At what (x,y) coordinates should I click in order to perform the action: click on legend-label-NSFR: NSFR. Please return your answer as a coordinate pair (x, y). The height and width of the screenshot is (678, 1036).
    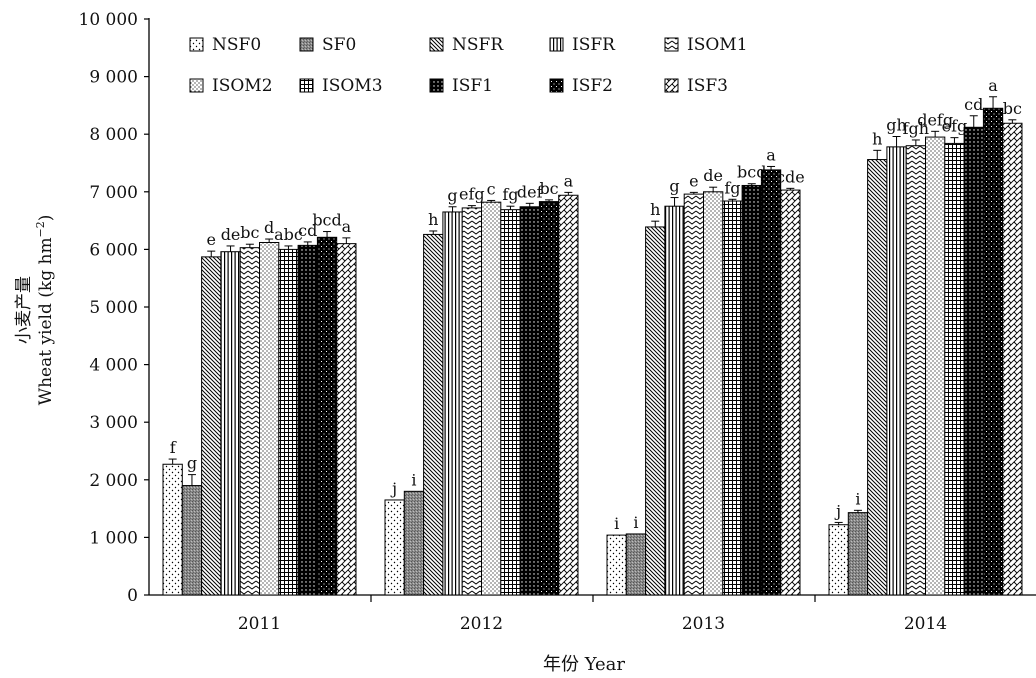
    Looking at the image, I should click on (478, 45).